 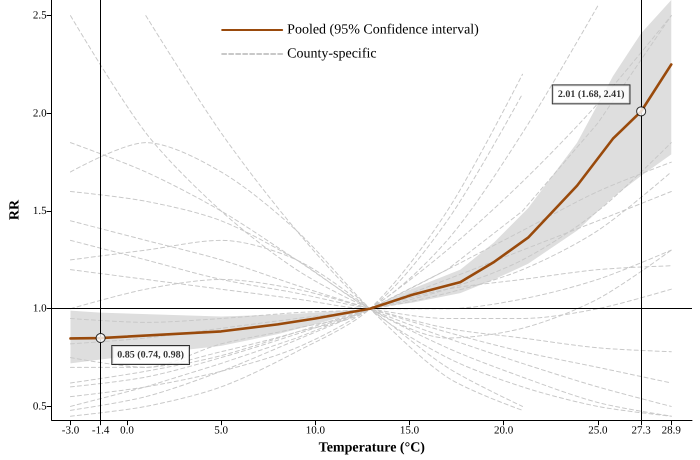 I want to click on y-tick-label: 2.0, so click(x=40, y=113).